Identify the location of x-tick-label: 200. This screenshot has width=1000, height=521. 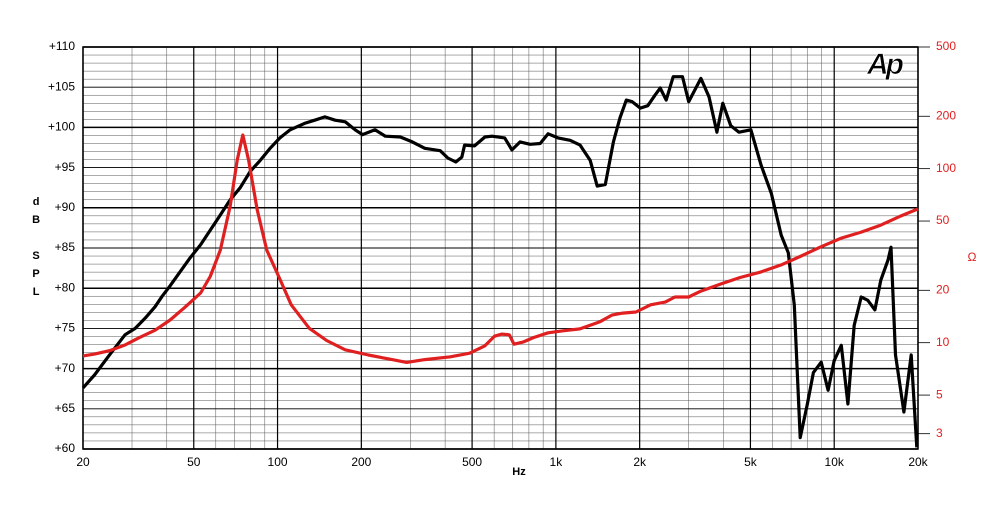
(361, 462).